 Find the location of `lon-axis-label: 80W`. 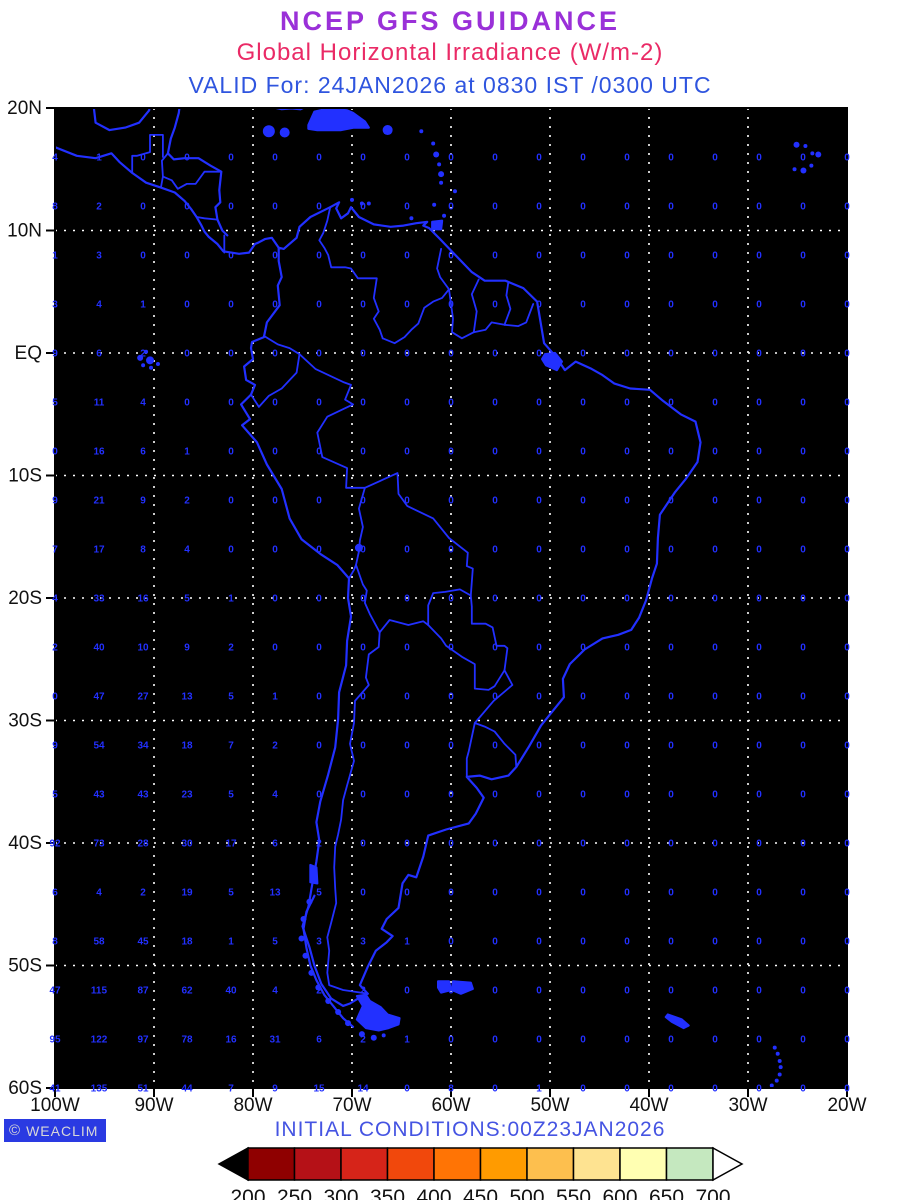

lon-axis-label: 80W is located at coordinates (252, 1105).